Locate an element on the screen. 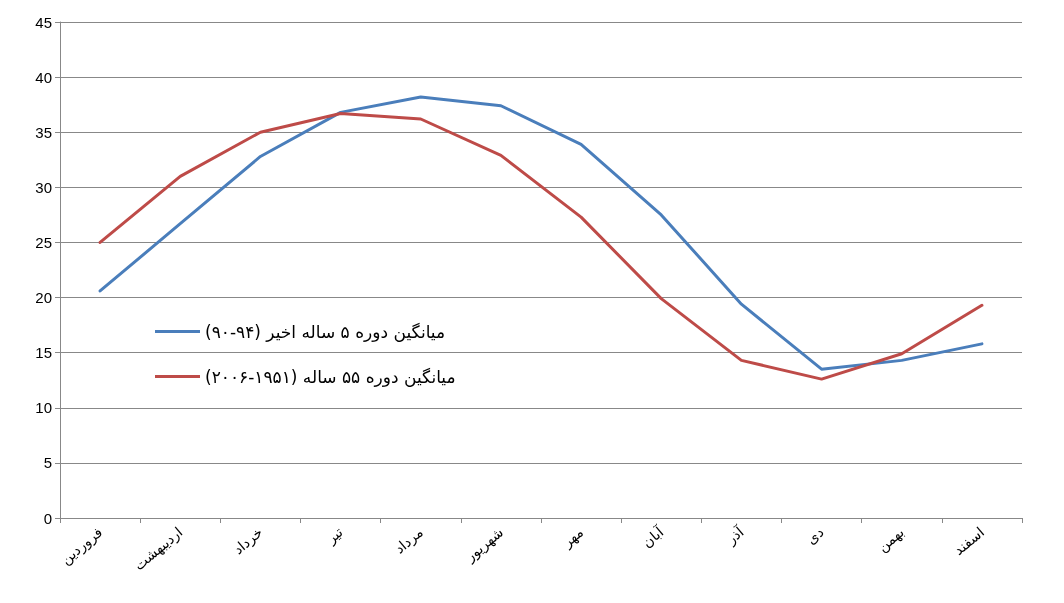 This screenshot has width=1064, height=603. x-tick-label: خرداد is located at coordinates (248, 540).